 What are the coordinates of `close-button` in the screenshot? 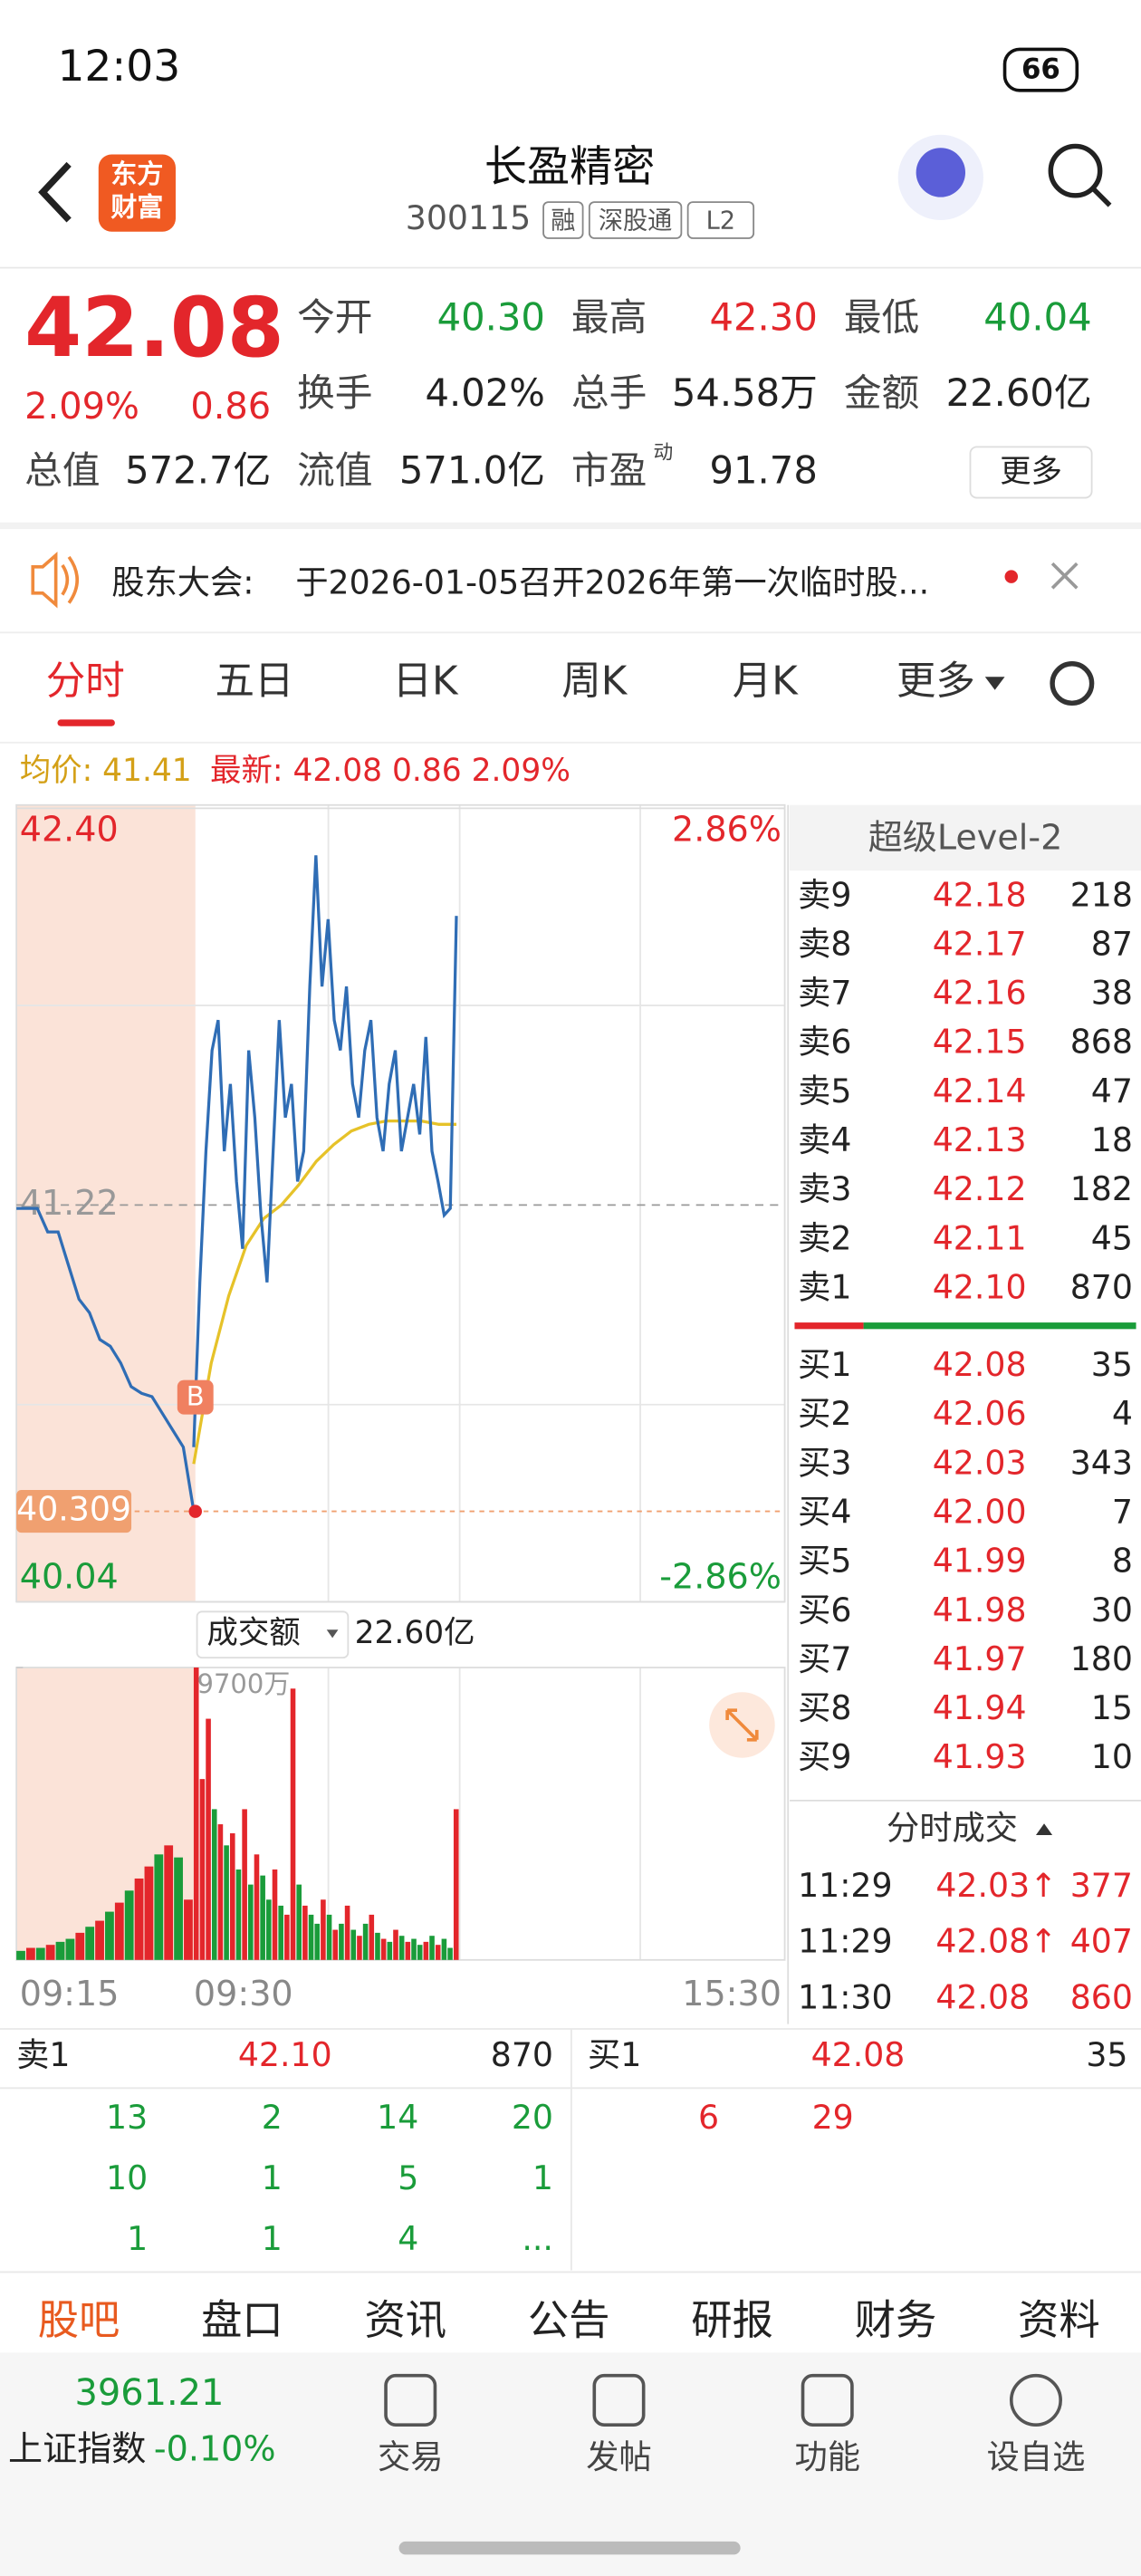 It's located at (1064, 576).